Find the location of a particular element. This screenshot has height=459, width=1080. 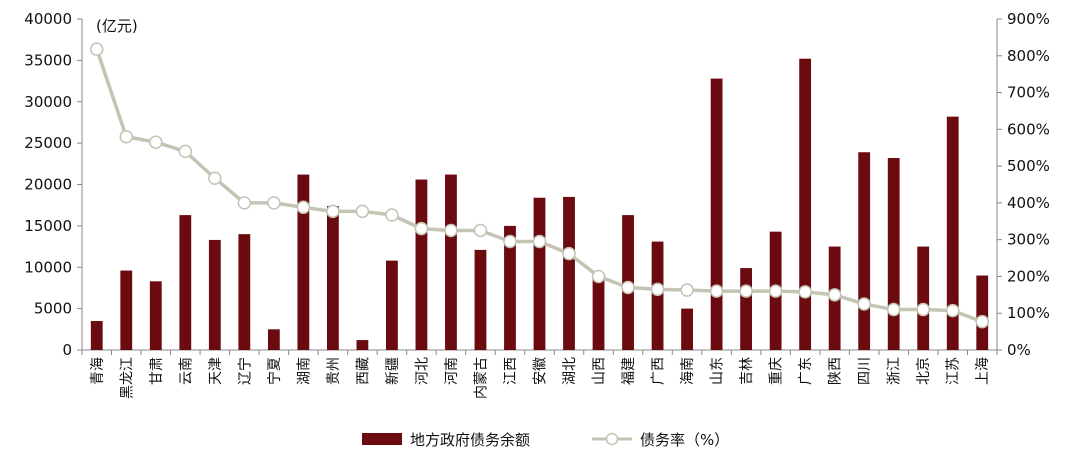

category-label: 贵州 is located at coordinates (334, 371).